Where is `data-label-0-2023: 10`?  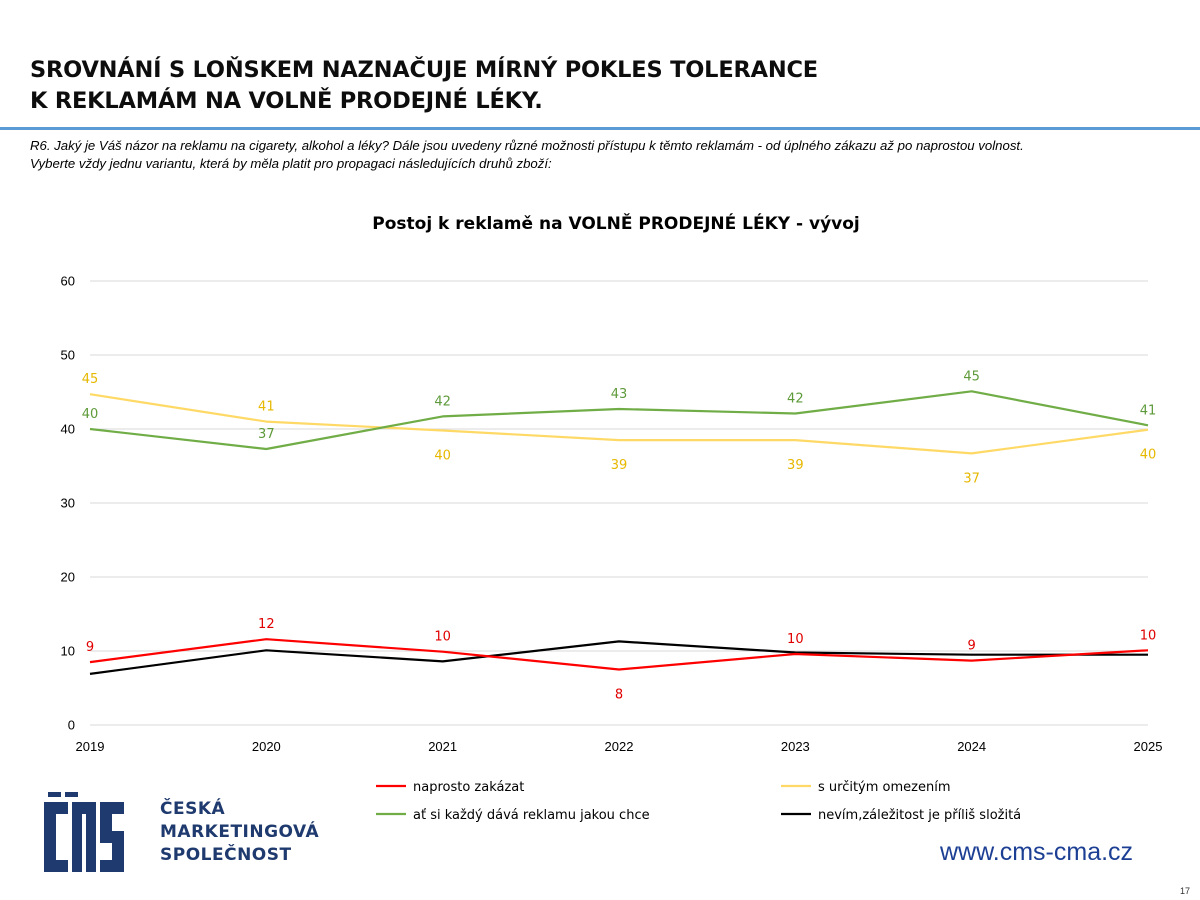 data-label-0-2023: 10 is located at coordinates (795, 639).